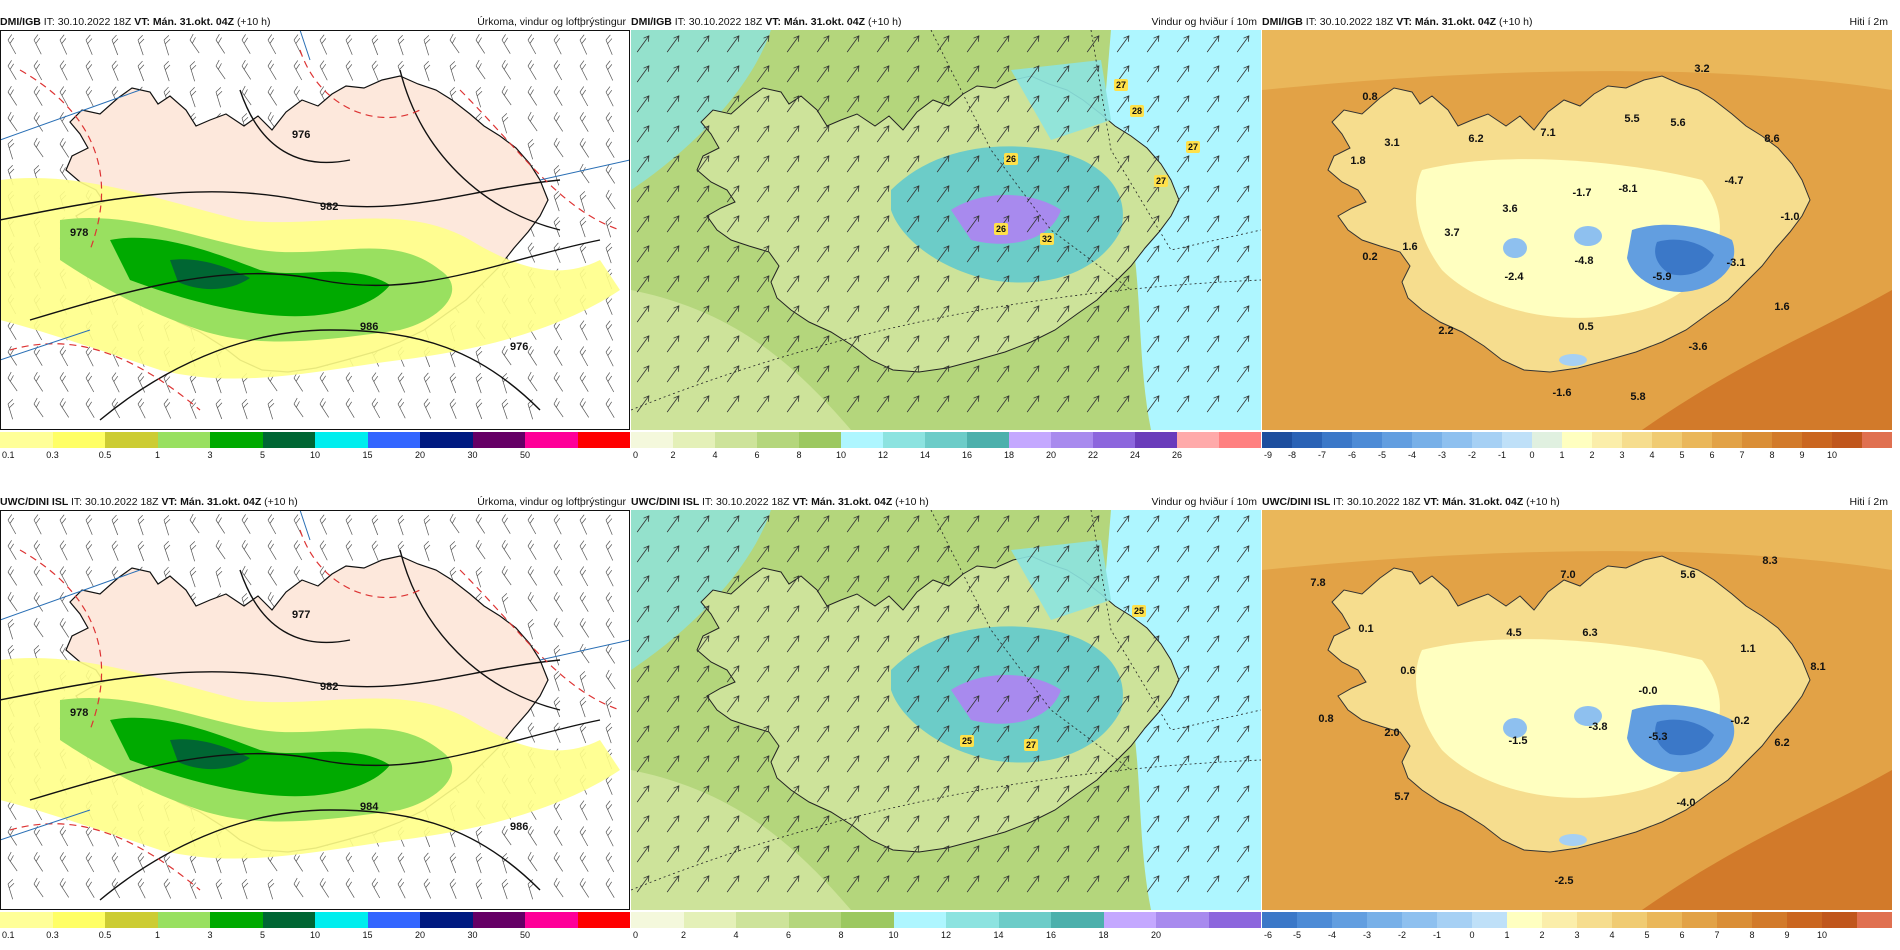 Image resolution: width=1900 pixels, height=950 pixels. What do you see at coordinates (1268, 455) in the screenshot?
I see `colorbar-tick-label: -9` at bounding box center [1268, 455].